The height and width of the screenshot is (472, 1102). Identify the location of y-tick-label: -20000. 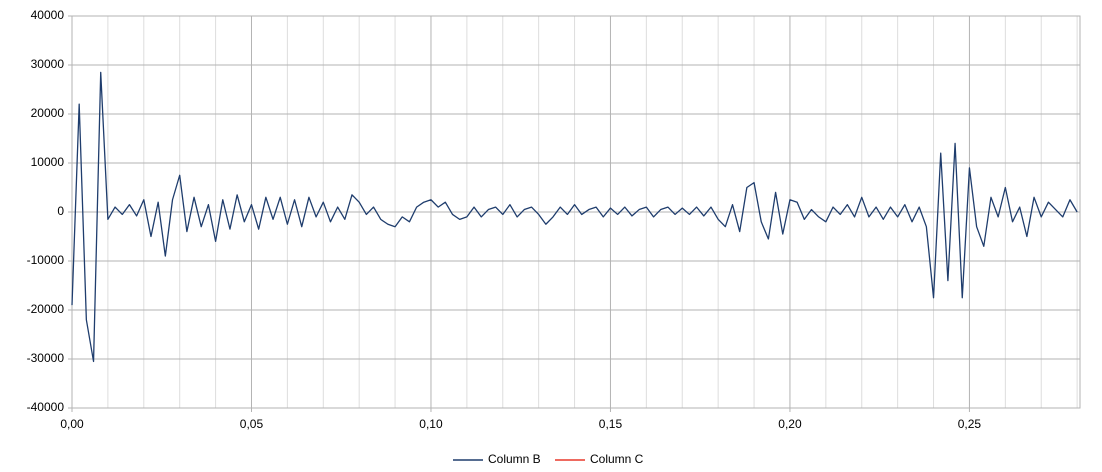
(46, 309).